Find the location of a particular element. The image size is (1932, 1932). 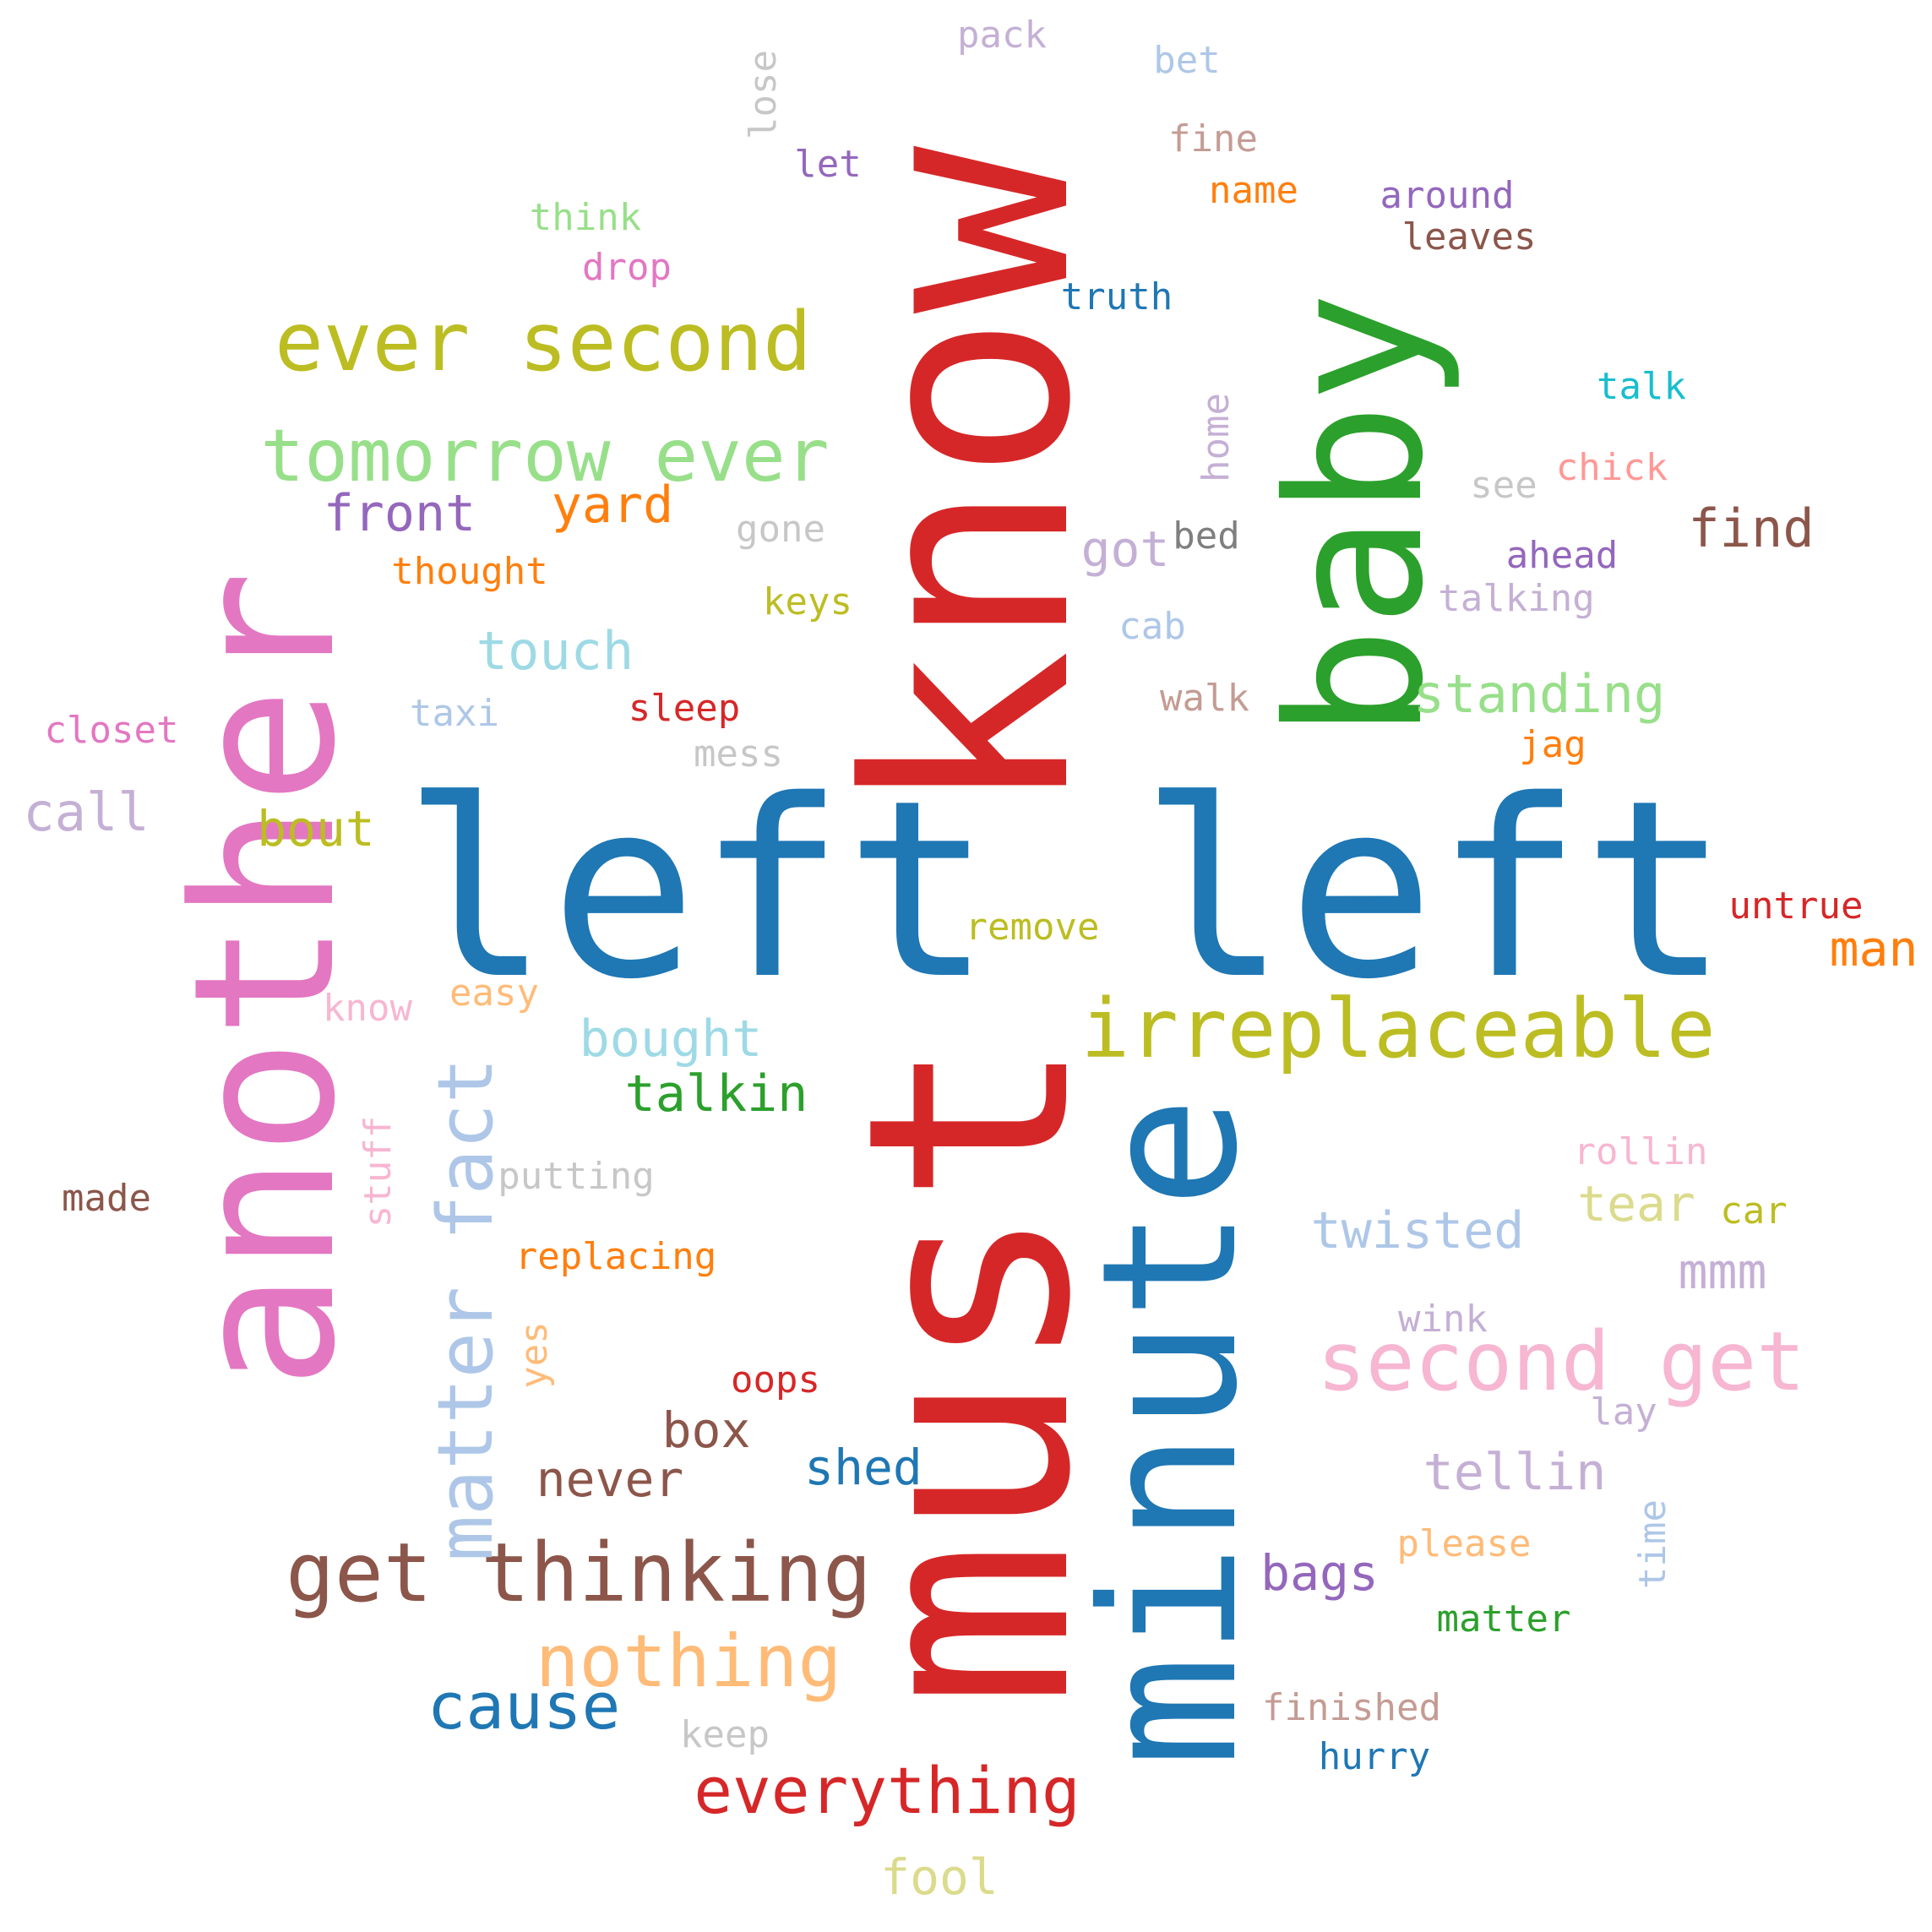

word-bet: bet is located at coordinates (1187, 60).